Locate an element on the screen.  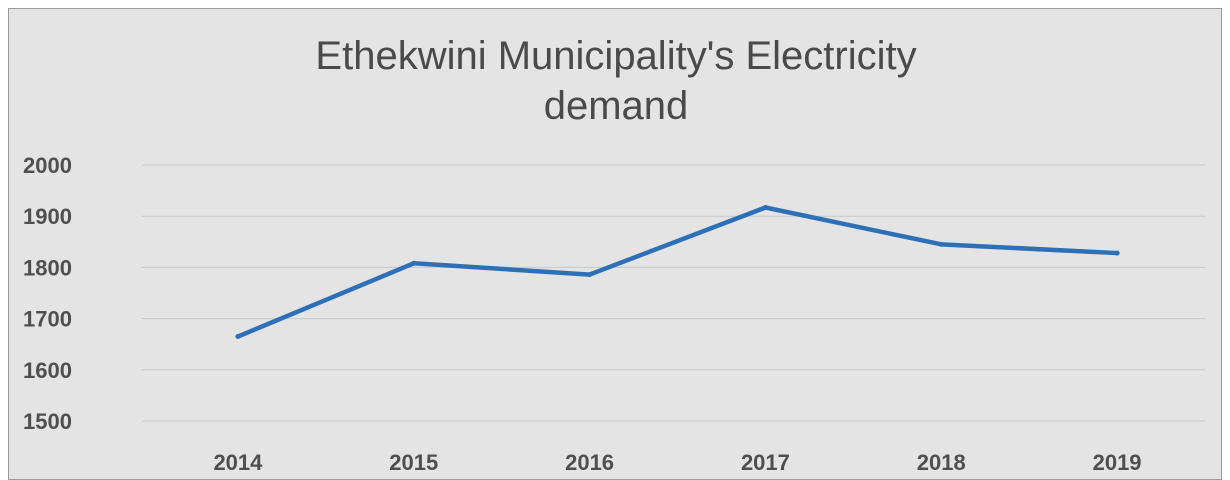
y-tick-label: 1600 is located at coordinates (47, 370).